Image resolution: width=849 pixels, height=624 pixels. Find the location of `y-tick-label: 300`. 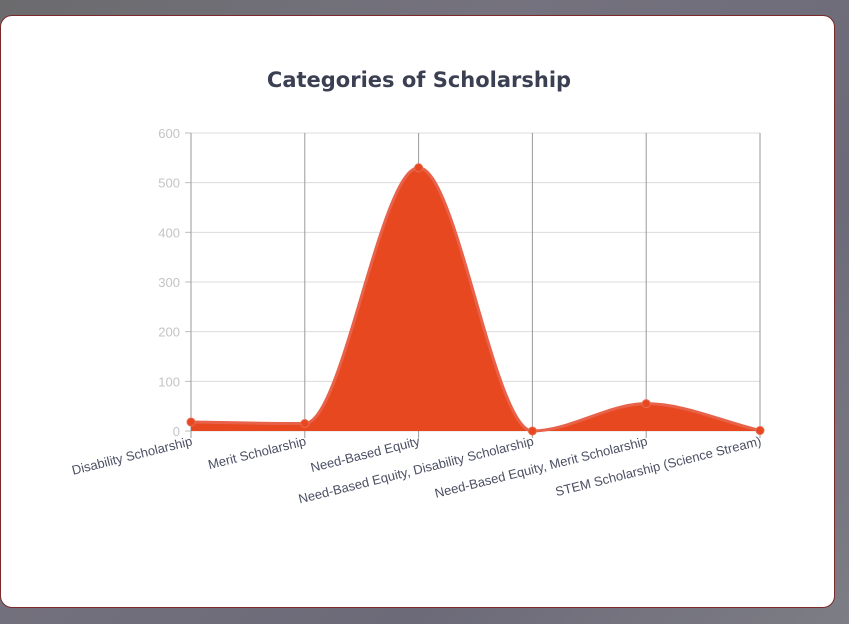

y-tick-label: 300 is located at coordinates (169, 282).